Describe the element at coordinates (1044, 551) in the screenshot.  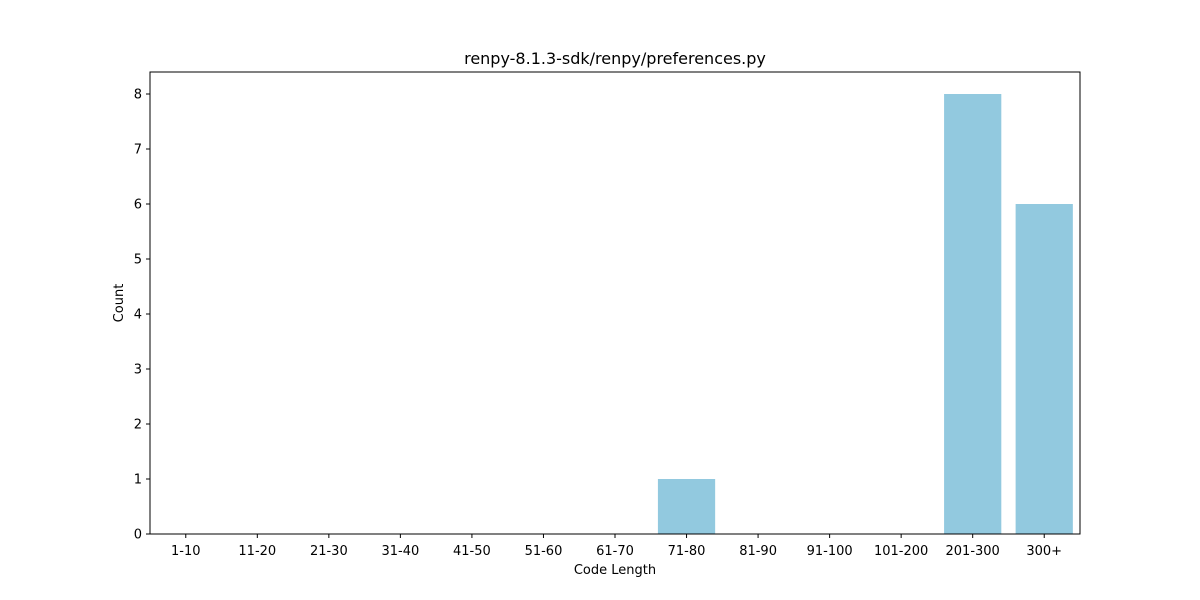
I see `x-tick-label: 300+` at that location.